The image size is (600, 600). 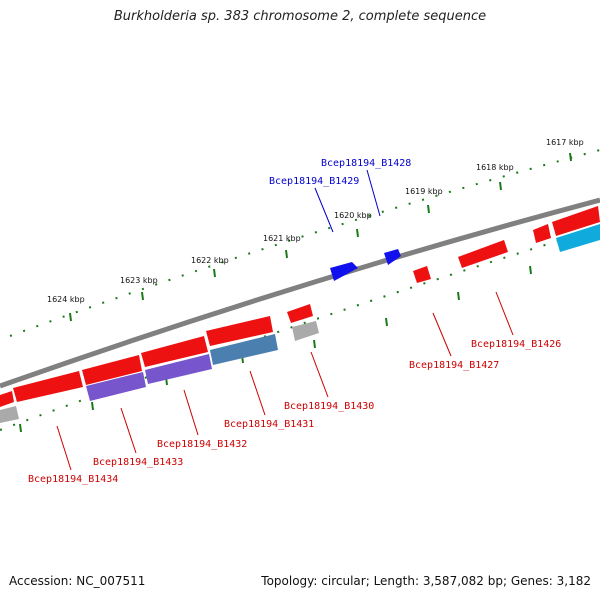 I want to click on genes-label: Genes:, so click(x=531, y=581).